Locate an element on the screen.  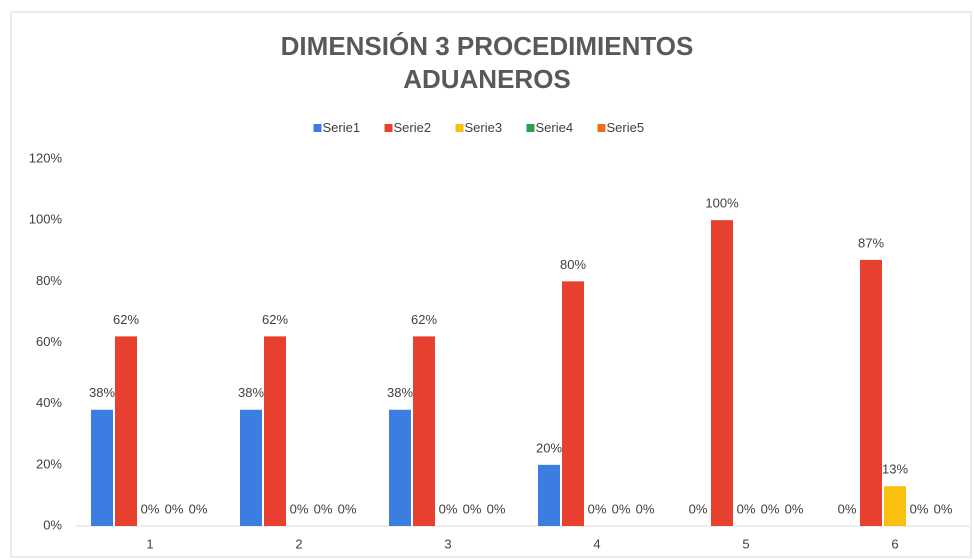
y-tick-label: 80% is located at coordinates (49, 280).